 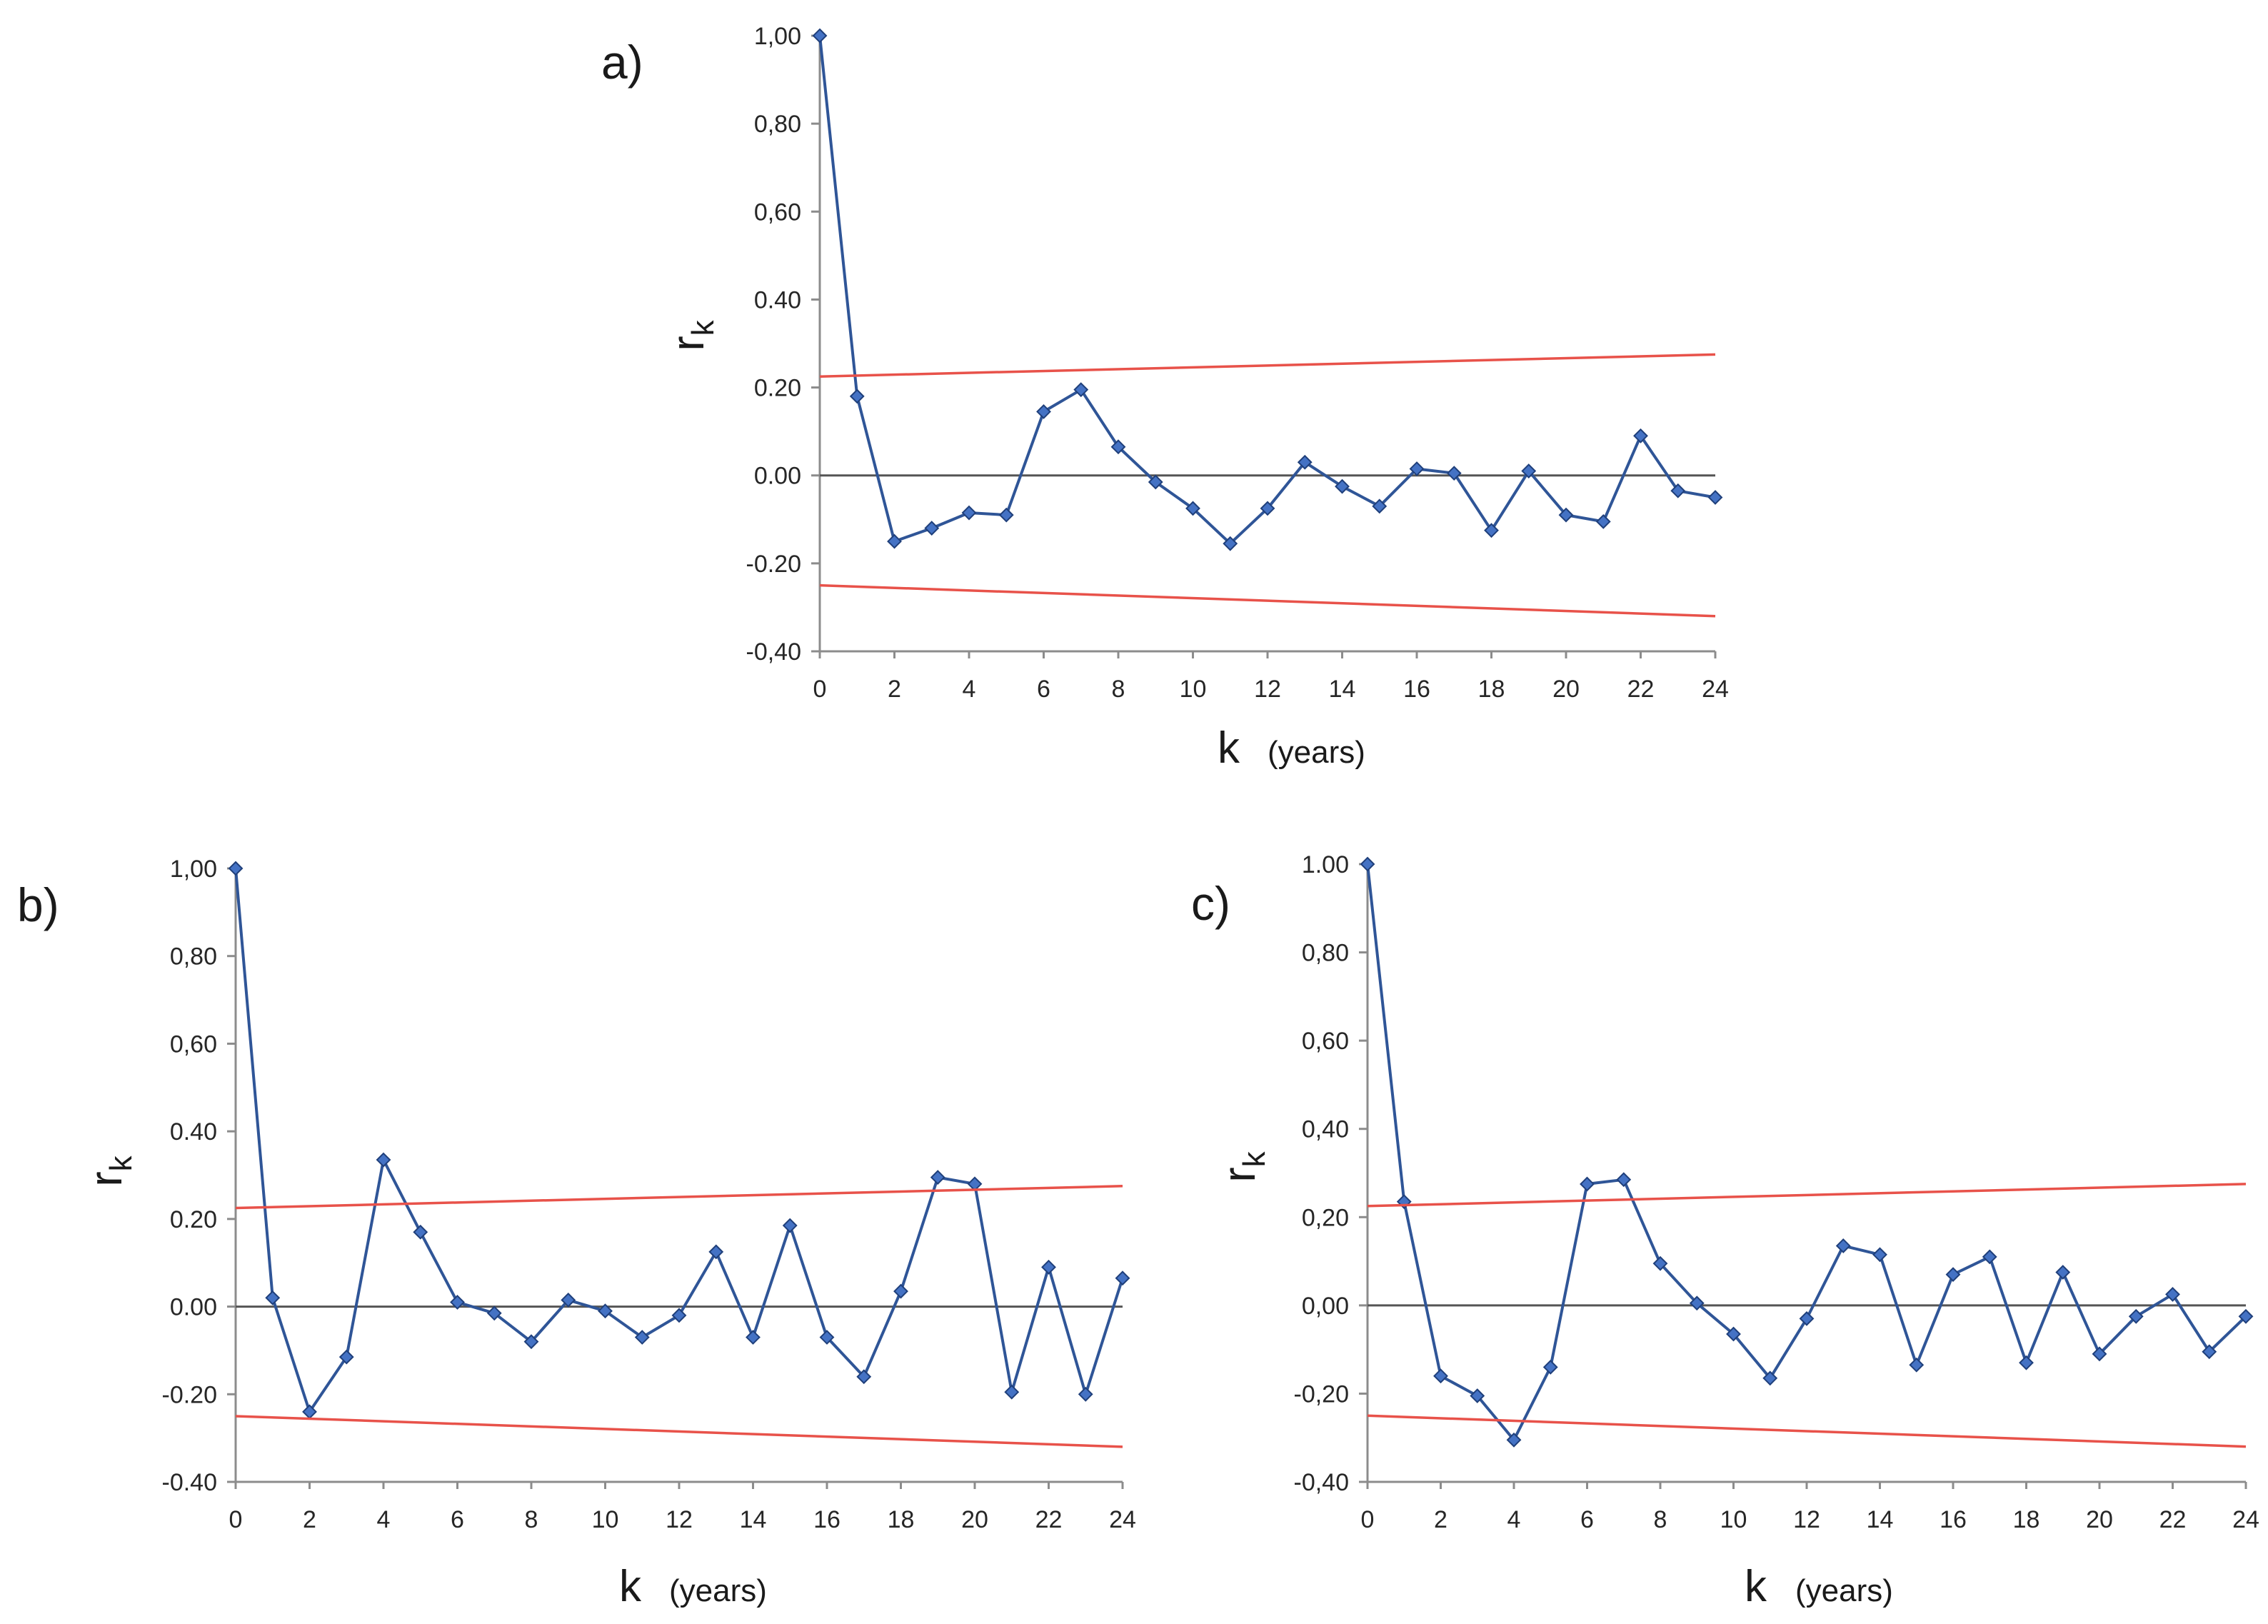 What do you see at coordinates (753, 1520) in the screenshot?
I see `x-tick-label: 14` at bounding box center [753, 1520].